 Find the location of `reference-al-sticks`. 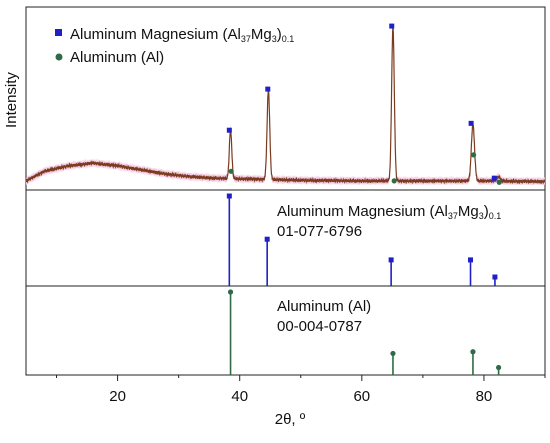

reference-al-sticks is located at coordinates (364, 332).